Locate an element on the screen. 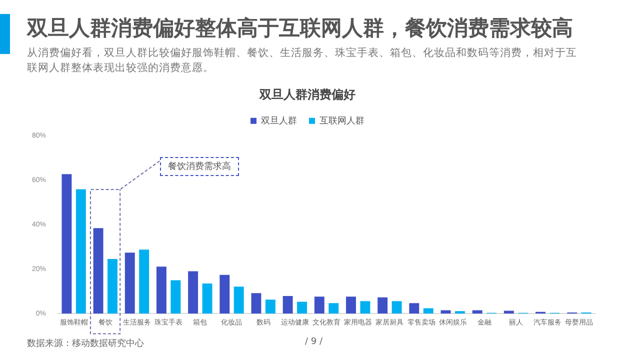  chart-title: 双旦人群消费偏好整体高于互联网人群，餐饮消费需求较高 is located at coordinates (300, 28).